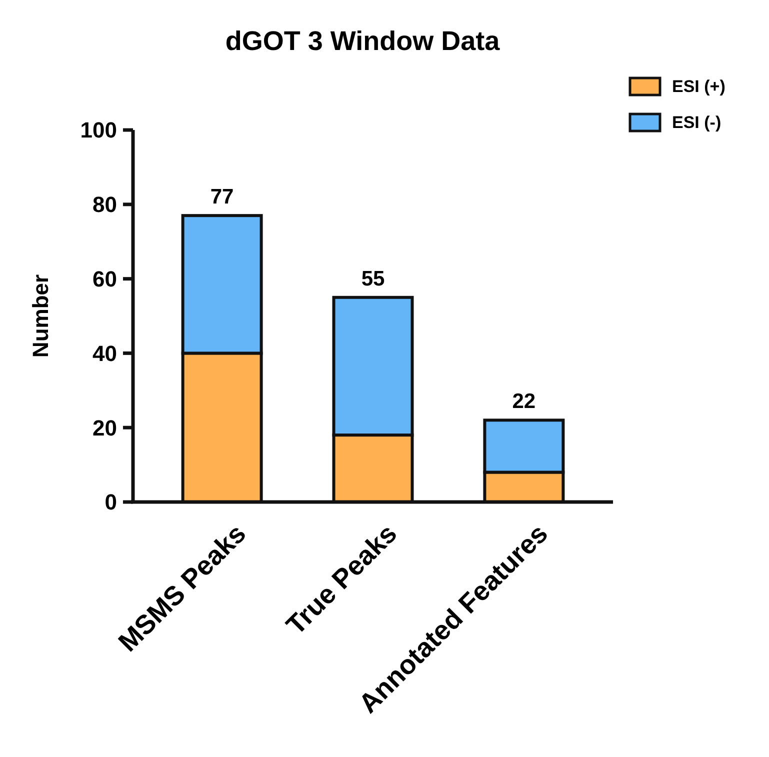  Describe the element at coordinates (98, 130) in the screenshot. I see `y-tick-label: 100` at that location.